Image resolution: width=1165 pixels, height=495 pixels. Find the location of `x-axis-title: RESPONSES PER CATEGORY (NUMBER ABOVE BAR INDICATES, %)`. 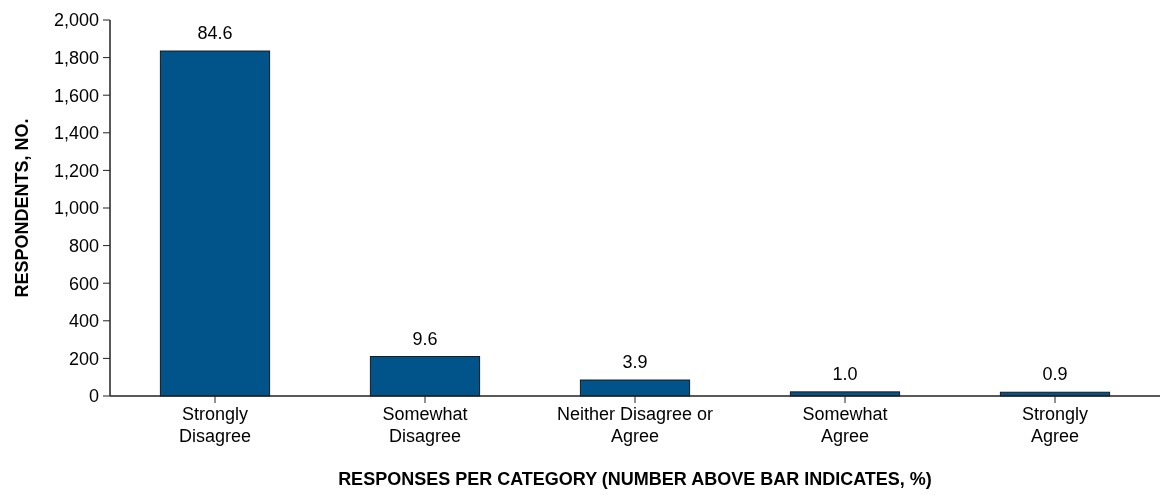

x-axis-title: RESPONSES PER CATEGORY (NUMBER ABOVE BAR INDICATES, %) is located at coordinates (635, 479).